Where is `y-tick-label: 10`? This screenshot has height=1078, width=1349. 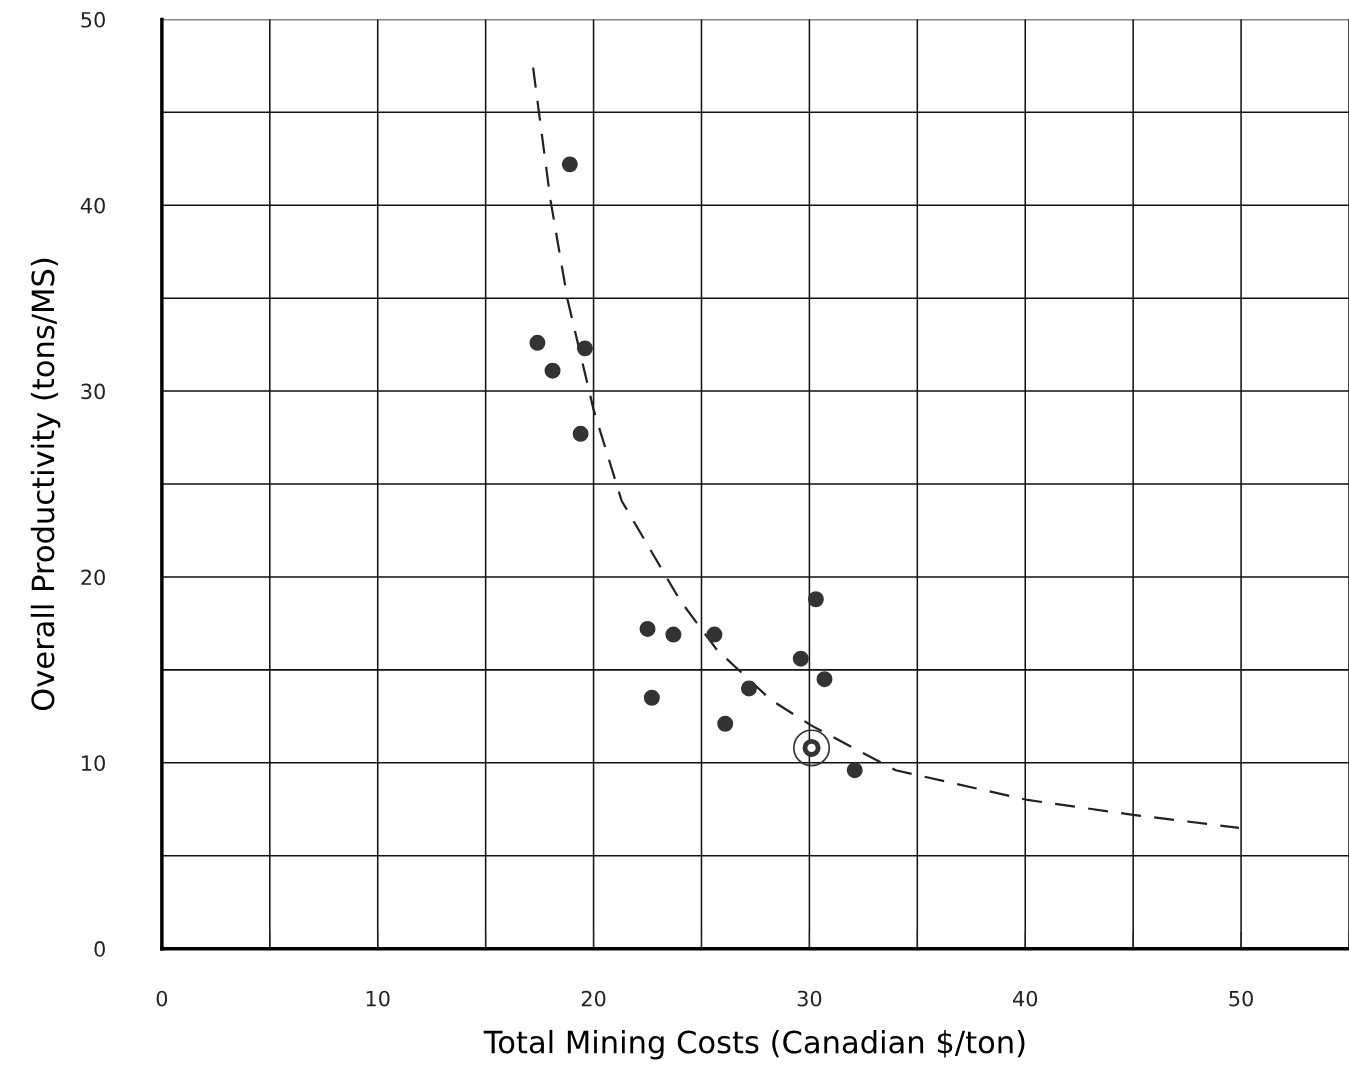 y-tick-label: 10 is located at coordinates (93, 763).